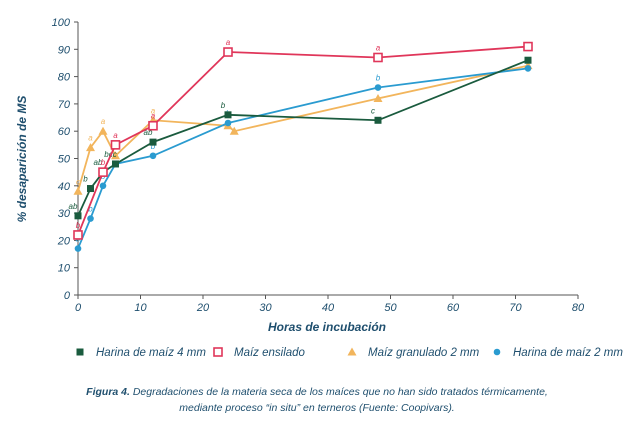  Describe the element at coordinates (151, 353) in the screenshot. I see `legend-label: Harina de maíz 4 mm` at that location.